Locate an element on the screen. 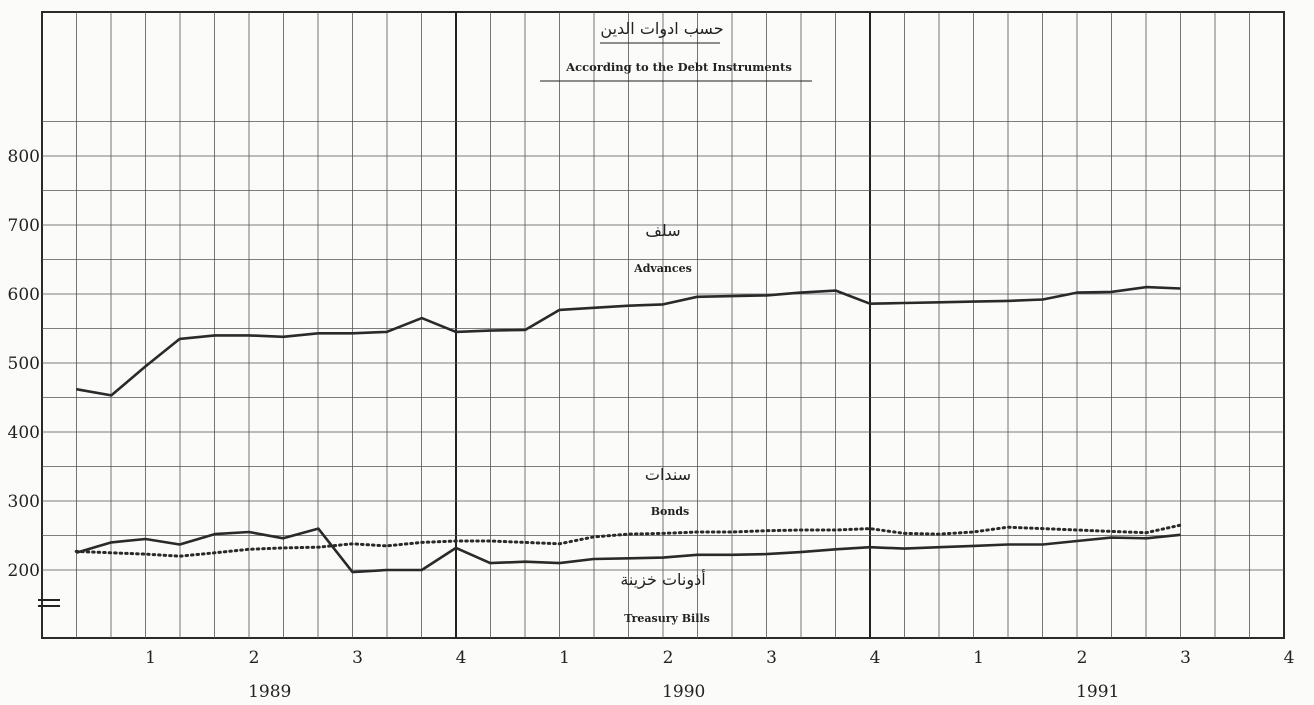  y-tick-label: 600 is located at coordinates (24, 295).